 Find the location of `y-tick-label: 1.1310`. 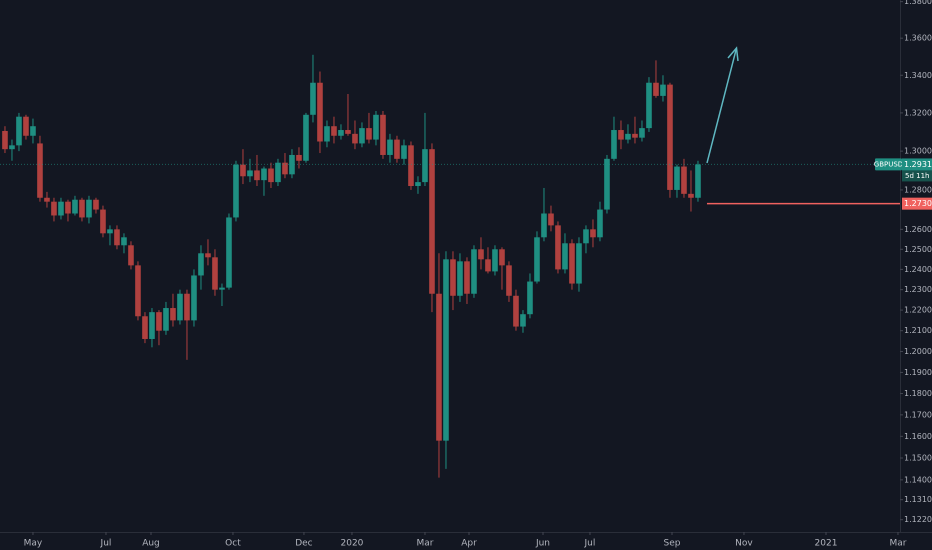

y-tick-label: 1.1310 is located at coordinates (918, 499).